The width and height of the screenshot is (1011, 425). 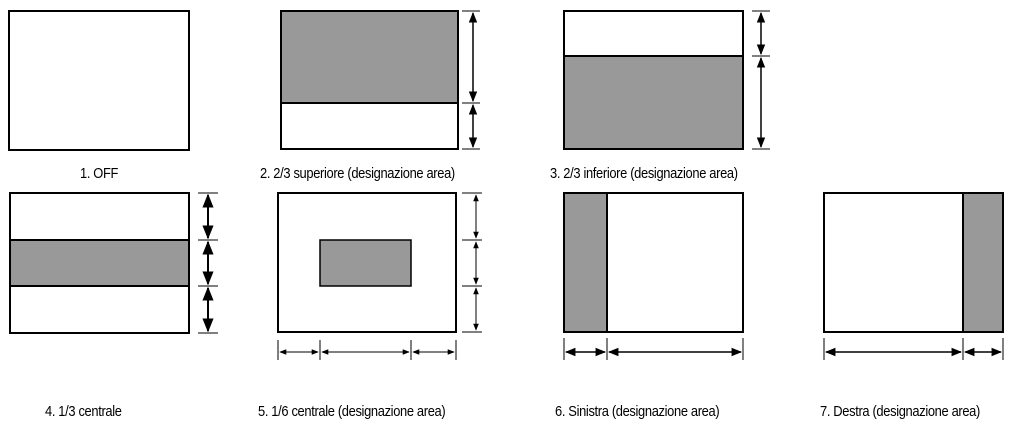 What do you see at coordinates (653, 276) in the screenshot?
I see `panel-left` at bounding box center [653, 276].